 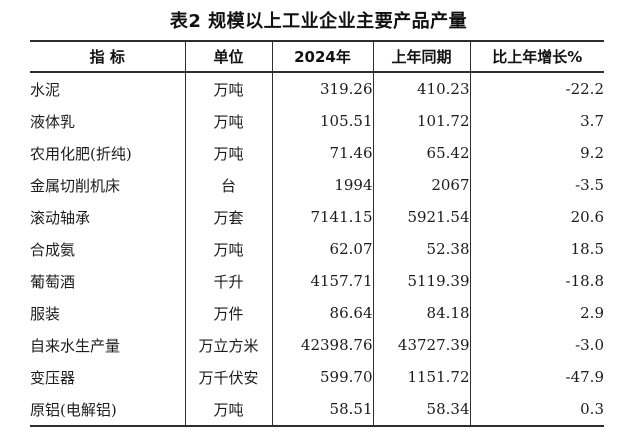 I want to click on value-cell: 7141.15, so click(x=323, y=217).